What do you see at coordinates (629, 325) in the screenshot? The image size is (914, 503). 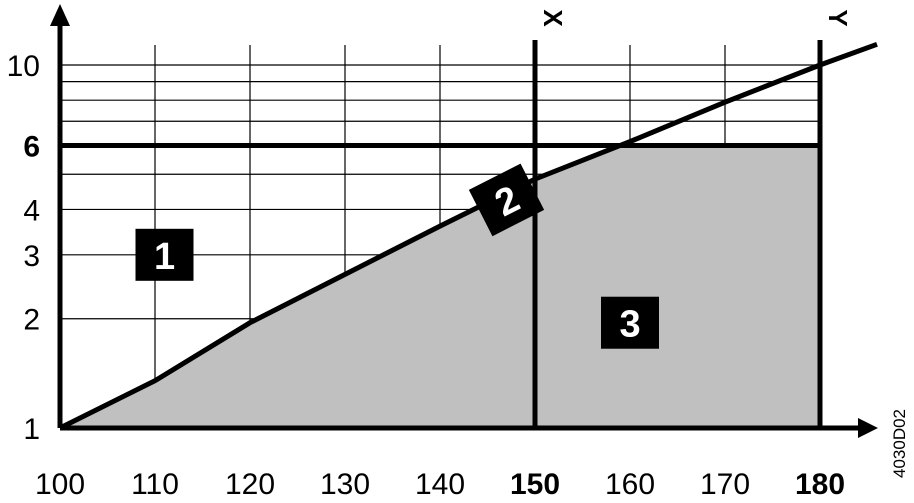 I see `region-label-text: 3` at bounding box center [629, 325].